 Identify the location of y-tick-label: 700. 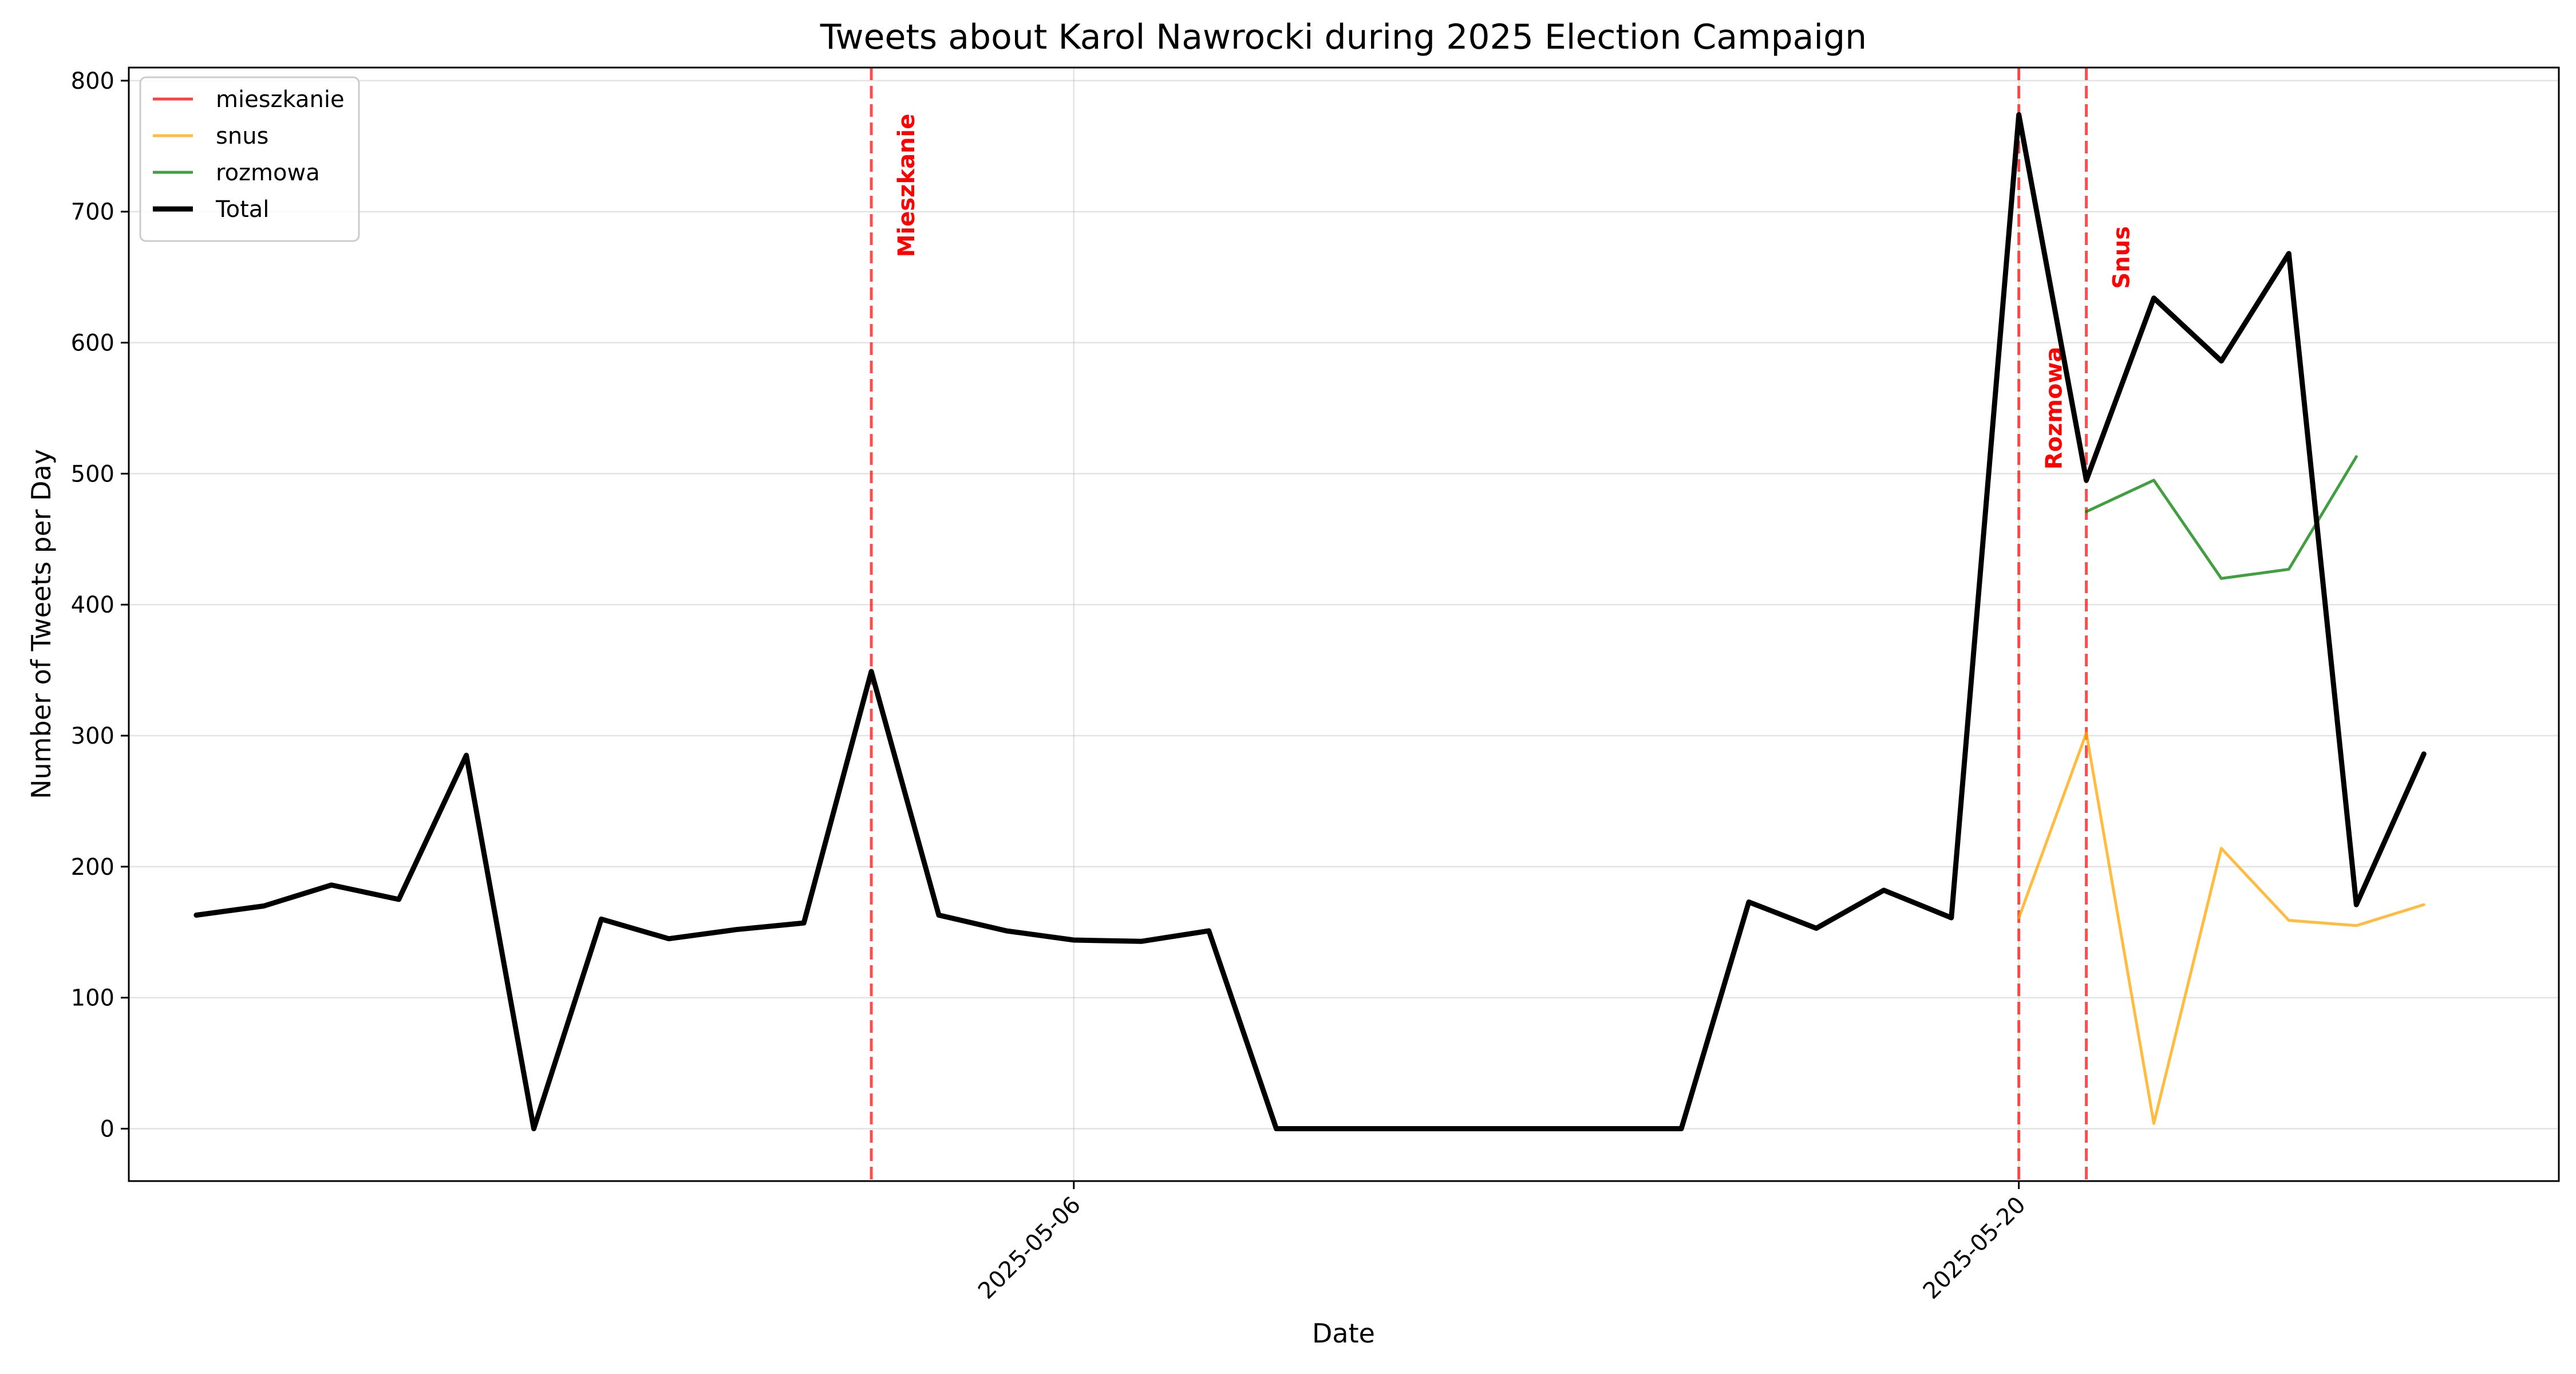
(92, 213).